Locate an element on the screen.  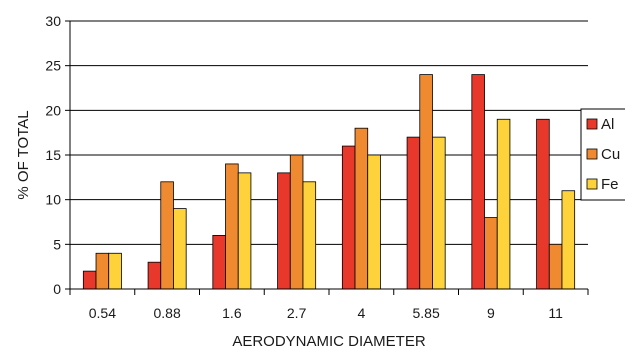
bar-al-0.54 is located at coordinates (89, 280).